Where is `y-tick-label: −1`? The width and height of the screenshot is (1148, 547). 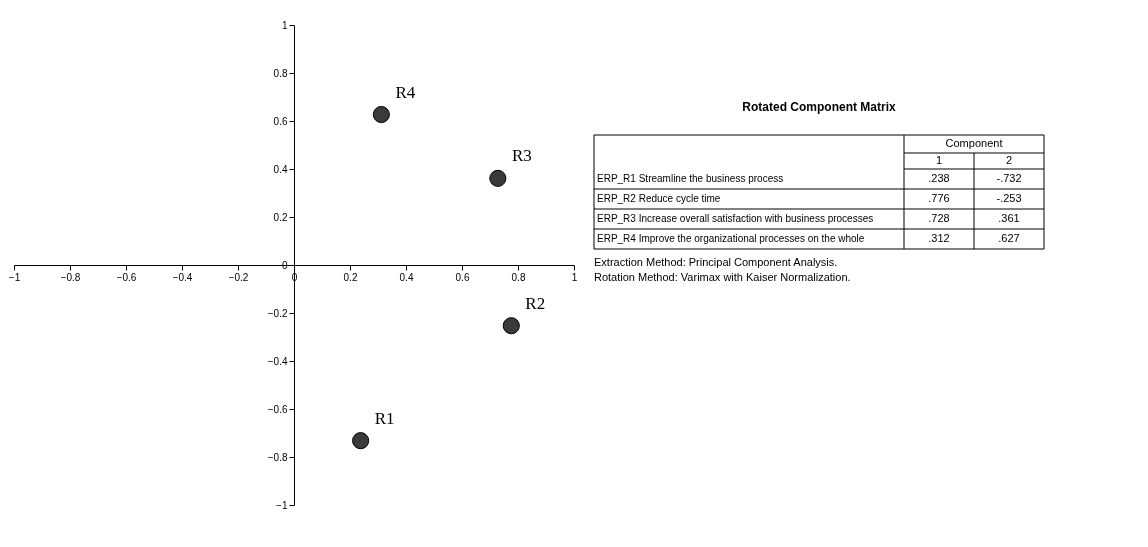 y-tick-label: −1 is located at coordinates (282, 505).